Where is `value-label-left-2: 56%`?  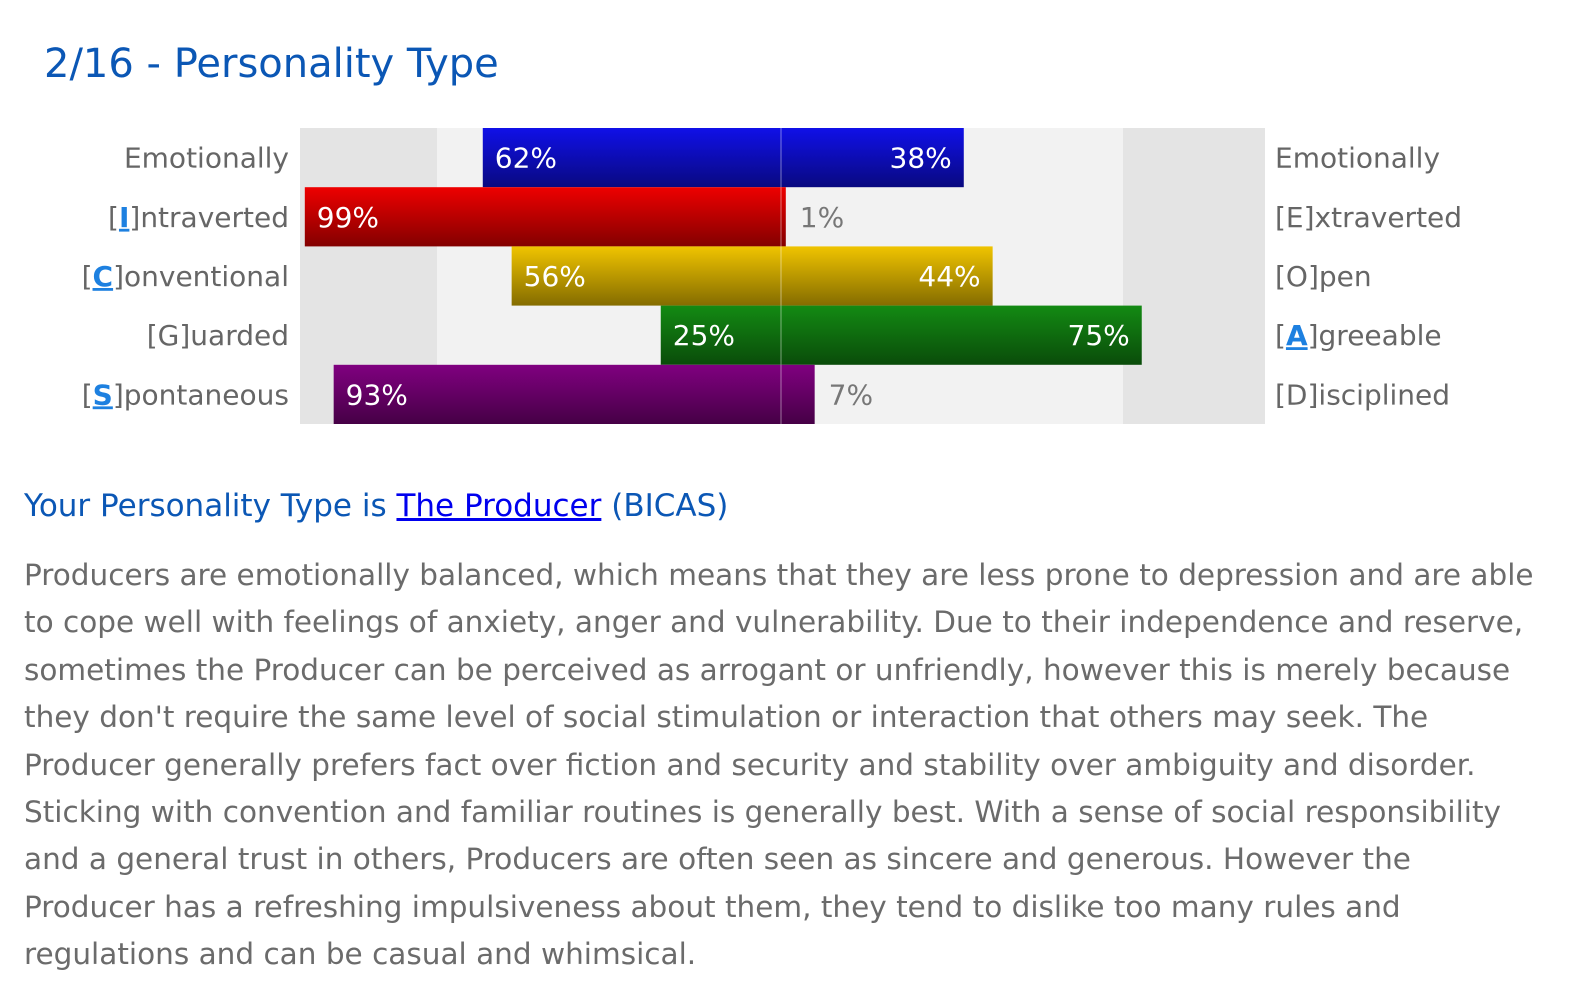
value-label-left-2: 56% is located at coordinates (555, 276).